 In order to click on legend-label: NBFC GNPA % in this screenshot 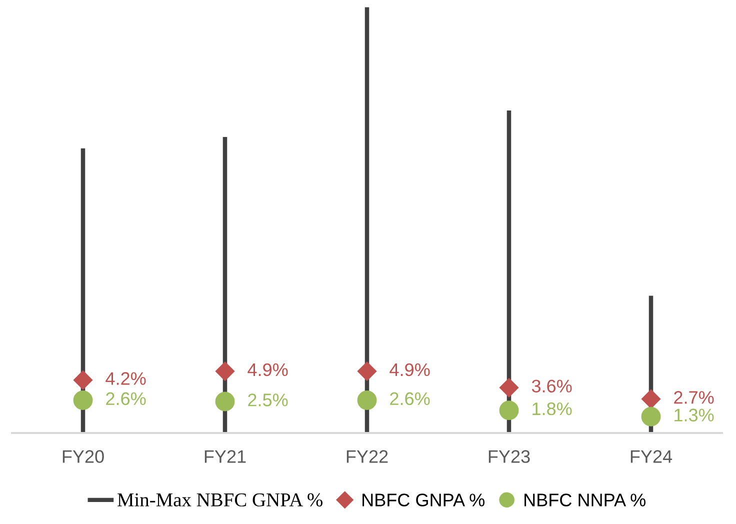, I will do `click(423, 500)`.